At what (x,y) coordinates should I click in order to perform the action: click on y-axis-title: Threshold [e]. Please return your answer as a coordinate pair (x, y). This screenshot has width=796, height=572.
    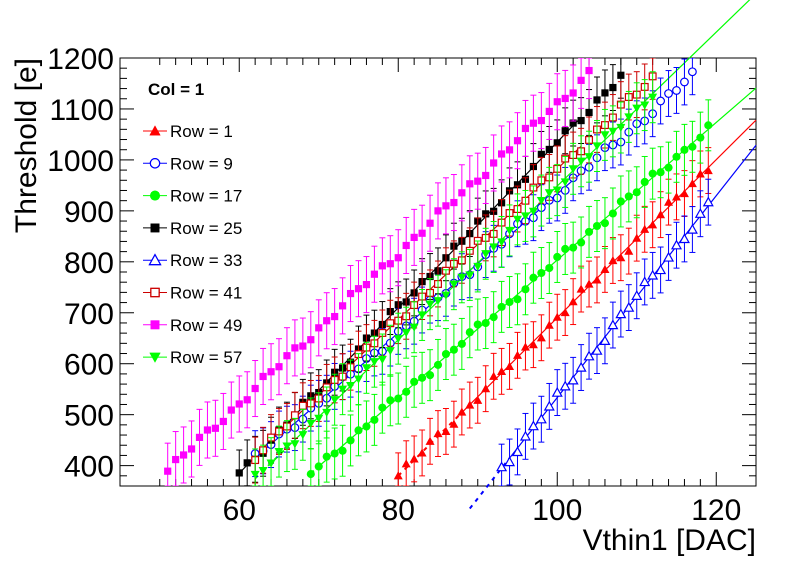
    Looking at the image, I should click on (26, 145).